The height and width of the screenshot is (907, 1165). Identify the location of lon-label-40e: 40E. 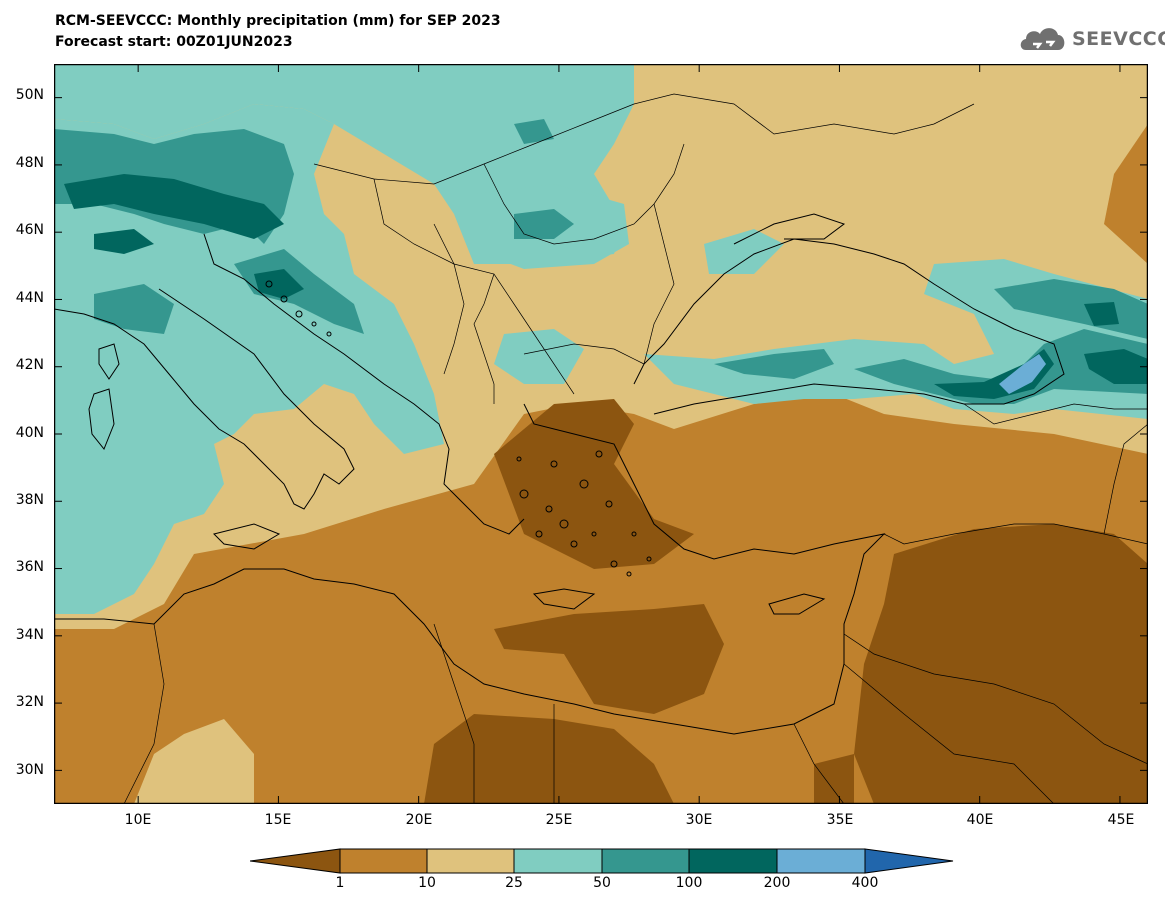
(980, 820).